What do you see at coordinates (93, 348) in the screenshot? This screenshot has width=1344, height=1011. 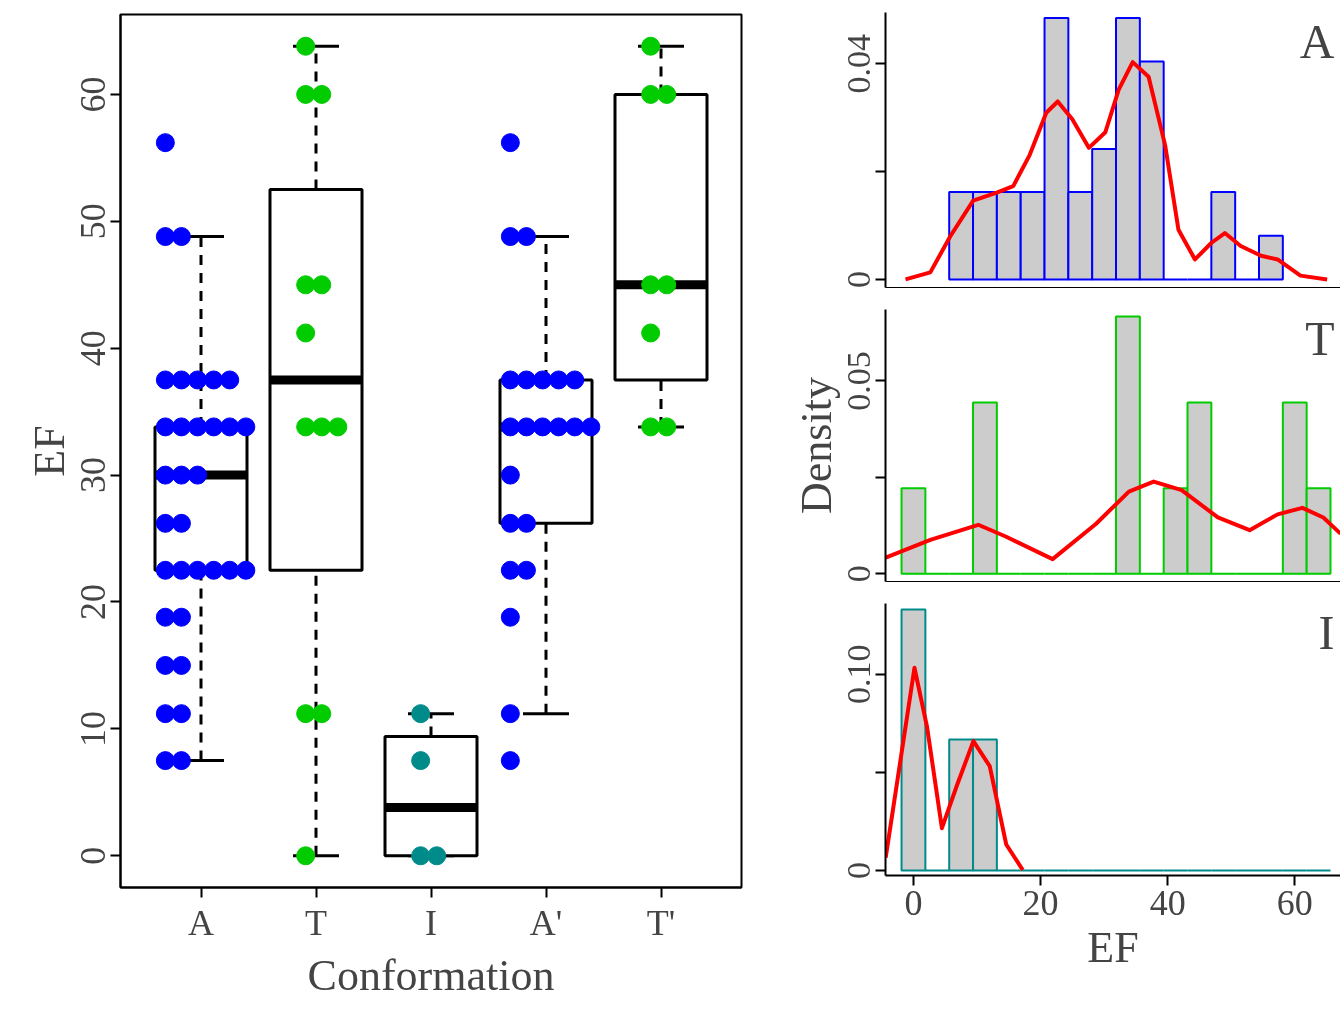 I see `y-tick-label: 40` at bounding box center [93, 348].